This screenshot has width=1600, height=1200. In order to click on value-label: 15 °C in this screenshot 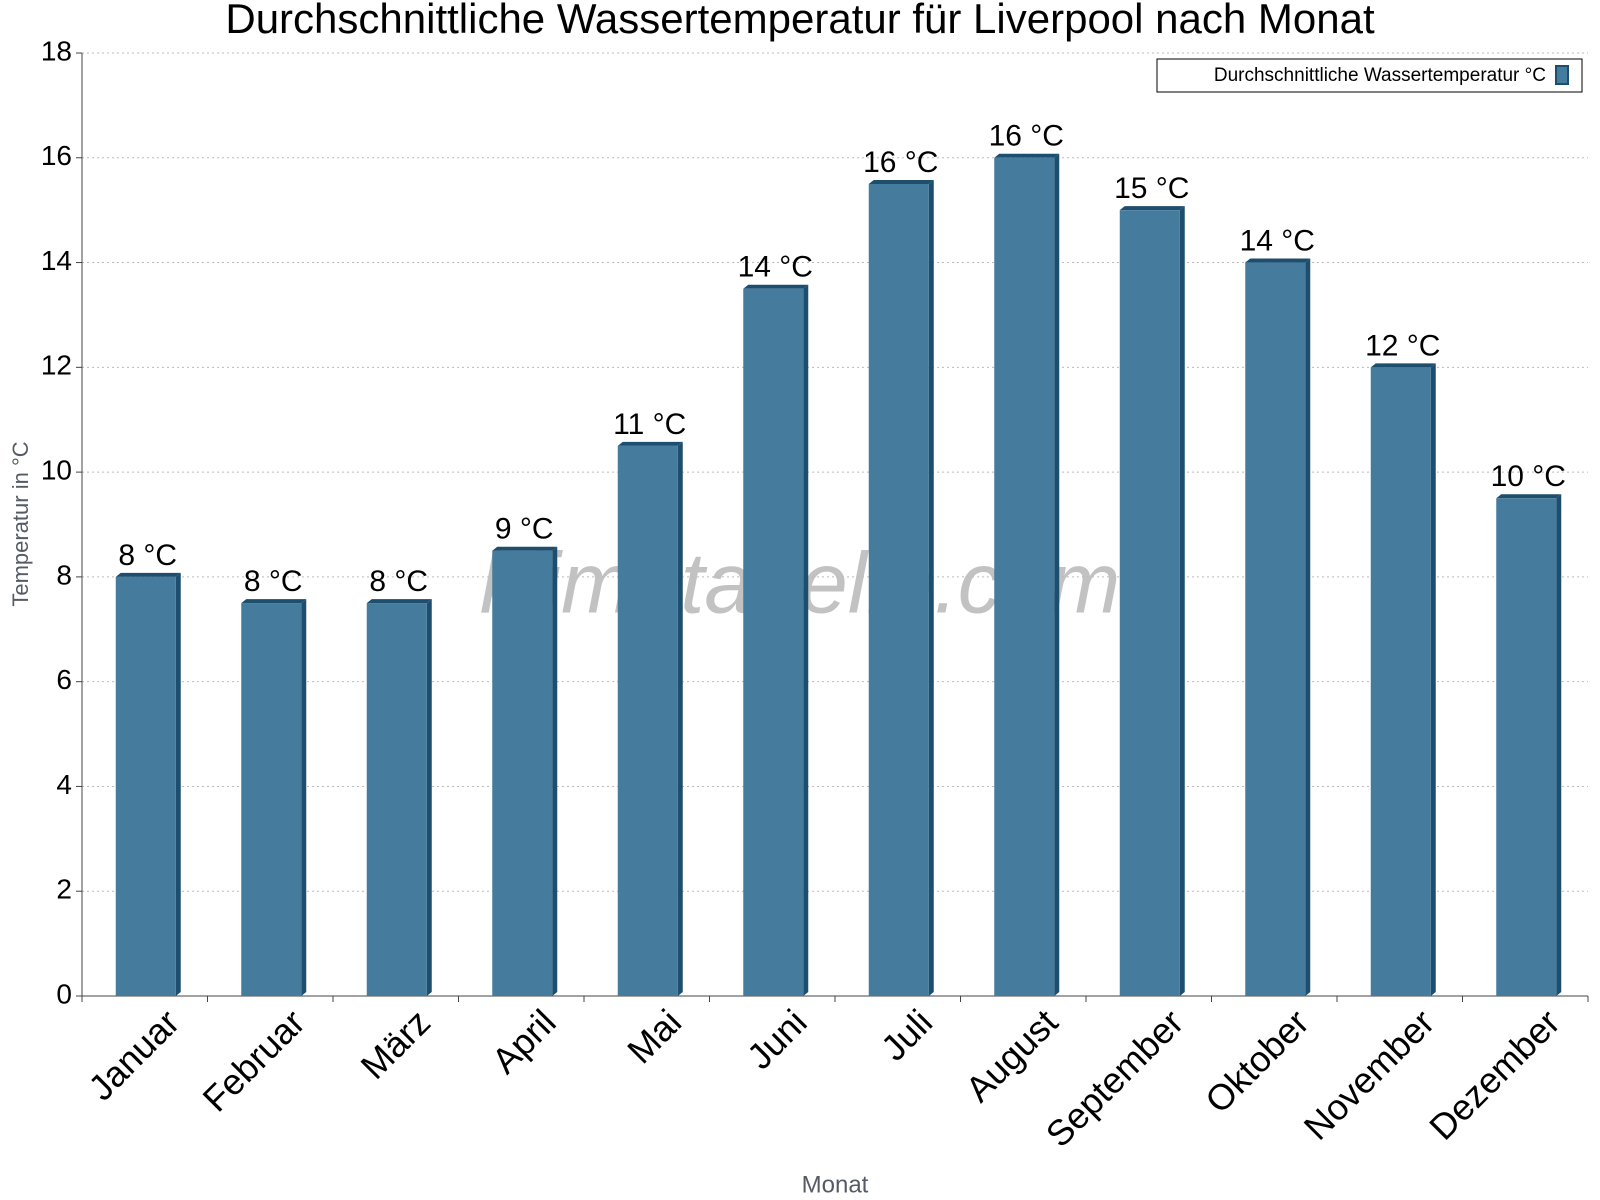, I will do `click(1151, 188)`.